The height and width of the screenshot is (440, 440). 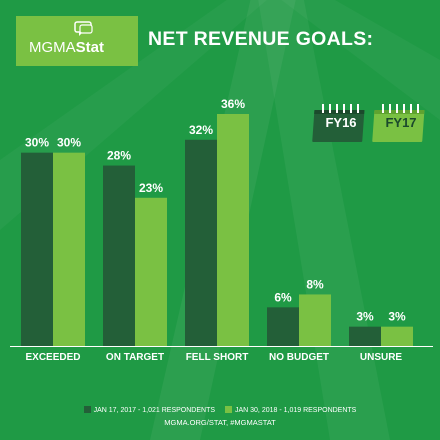 I want to click on category-label: NO BUDGET, so click(x=299, y=357).